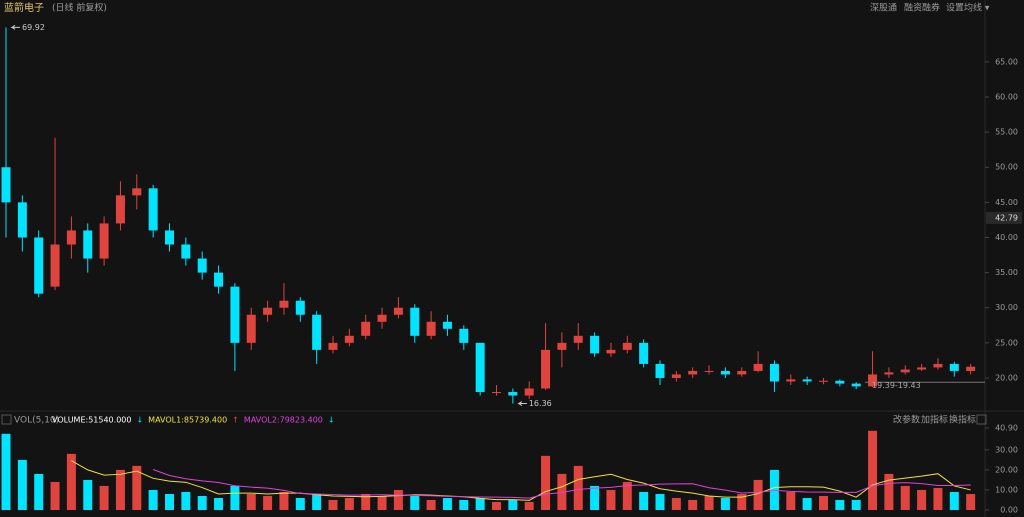  I want to click on price-marker: 42.79, so click(1006, 217).